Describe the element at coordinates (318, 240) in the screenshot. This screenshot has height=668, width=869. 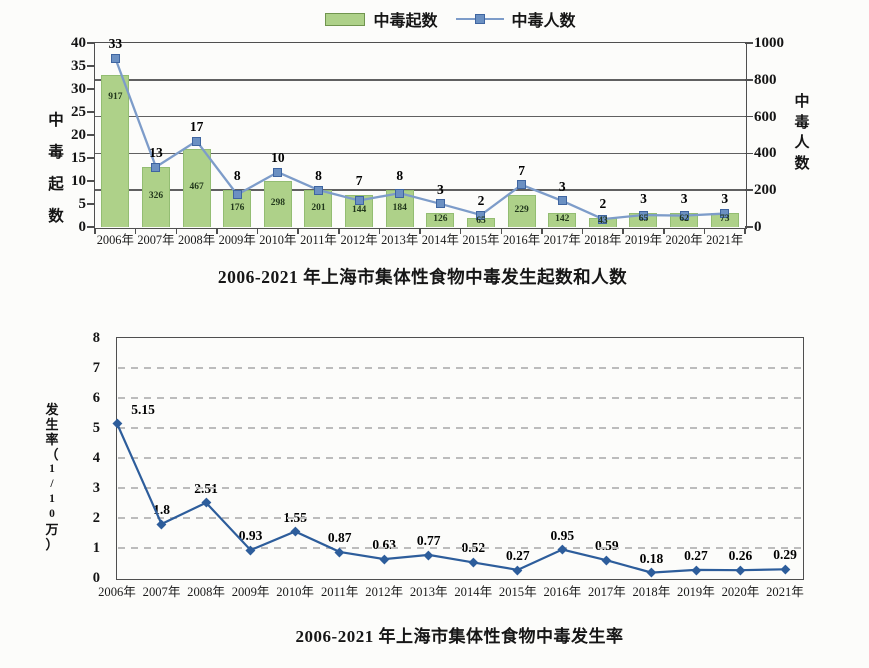
I see `top-x-axis-label: 2011年` at that location.